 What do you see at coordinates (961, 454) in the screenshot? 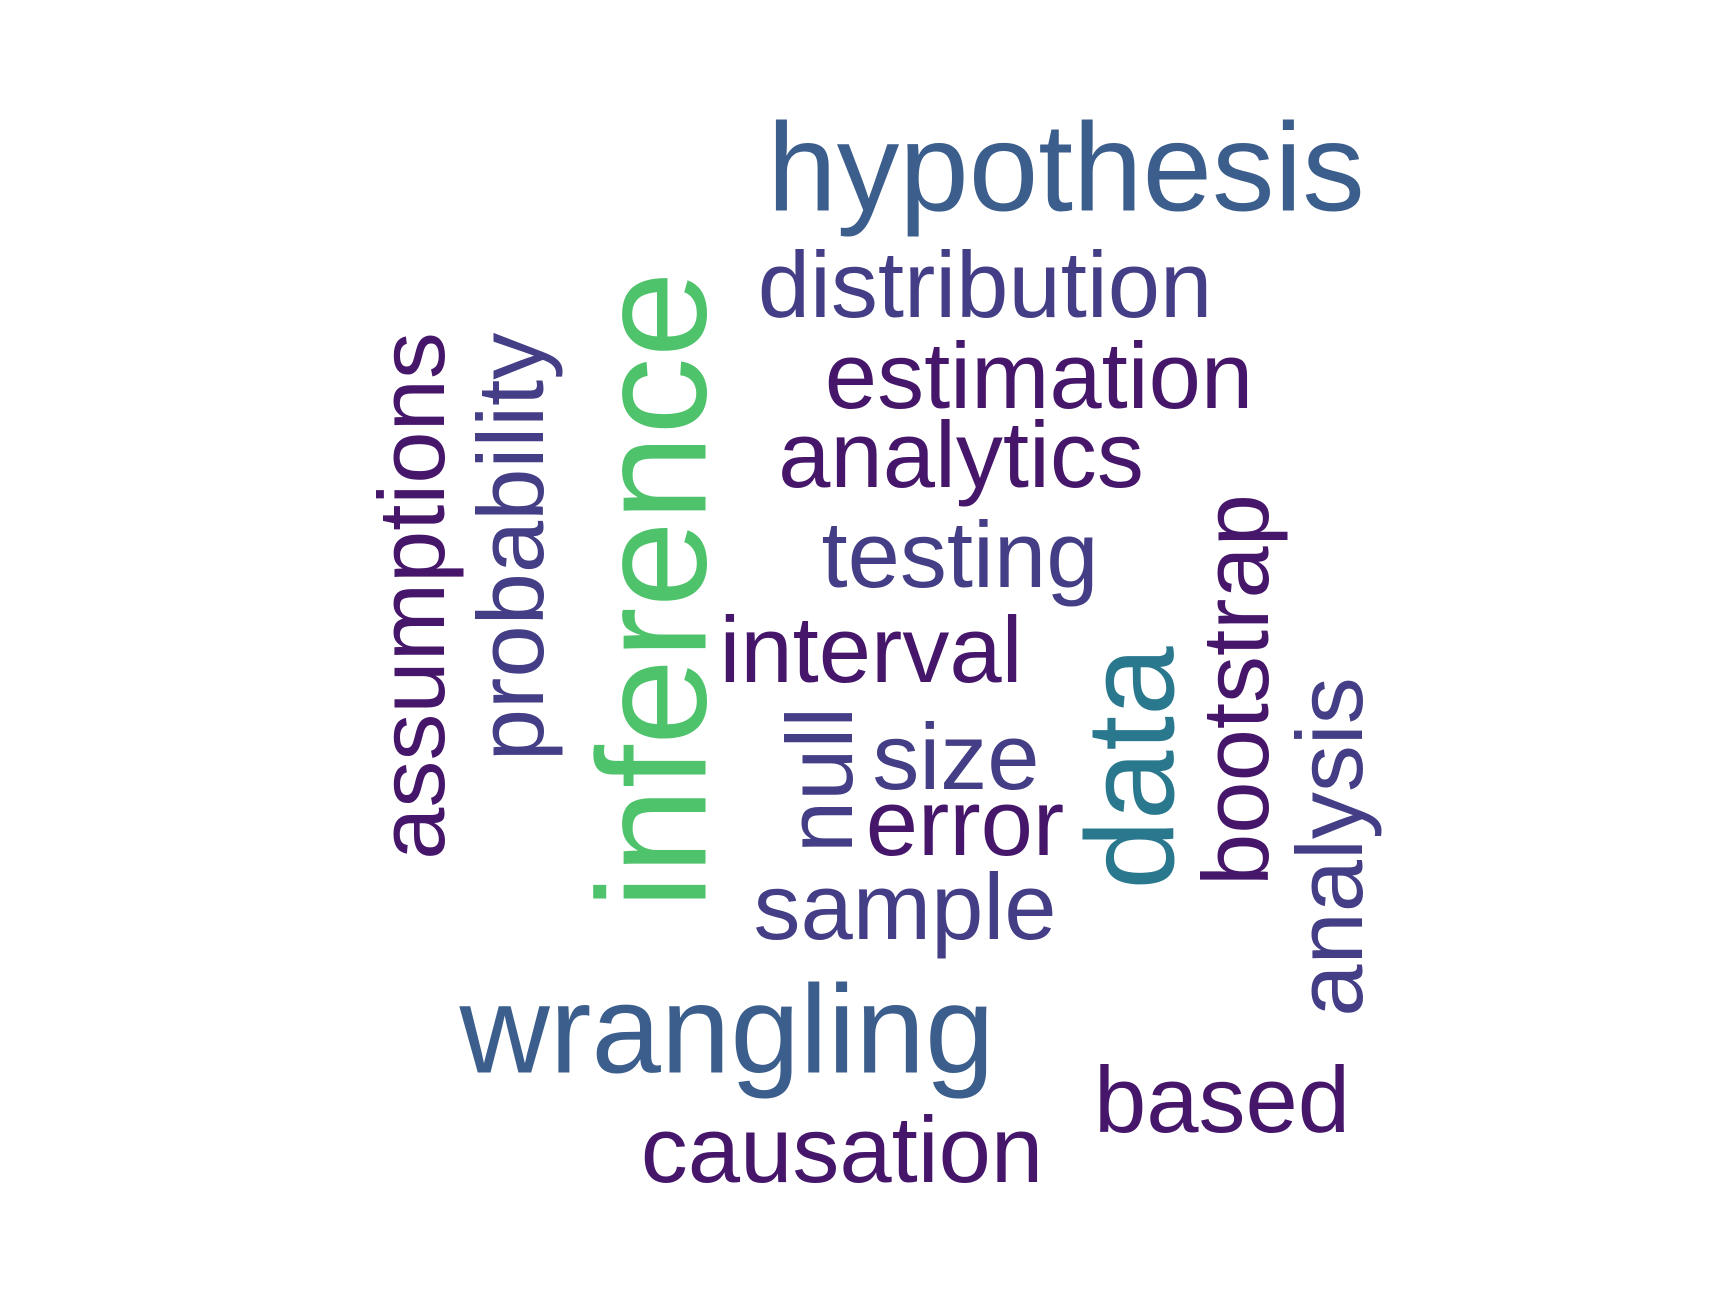
I see `word-analytics: analytics` at bounding box center [961, 454].